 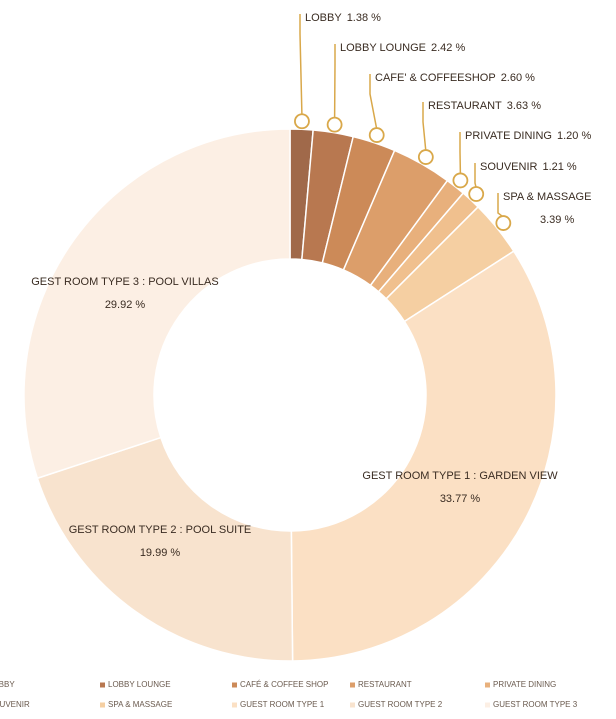 I want to click on legend-label: SPA & MASSAGE, so click(x=140, y=704).